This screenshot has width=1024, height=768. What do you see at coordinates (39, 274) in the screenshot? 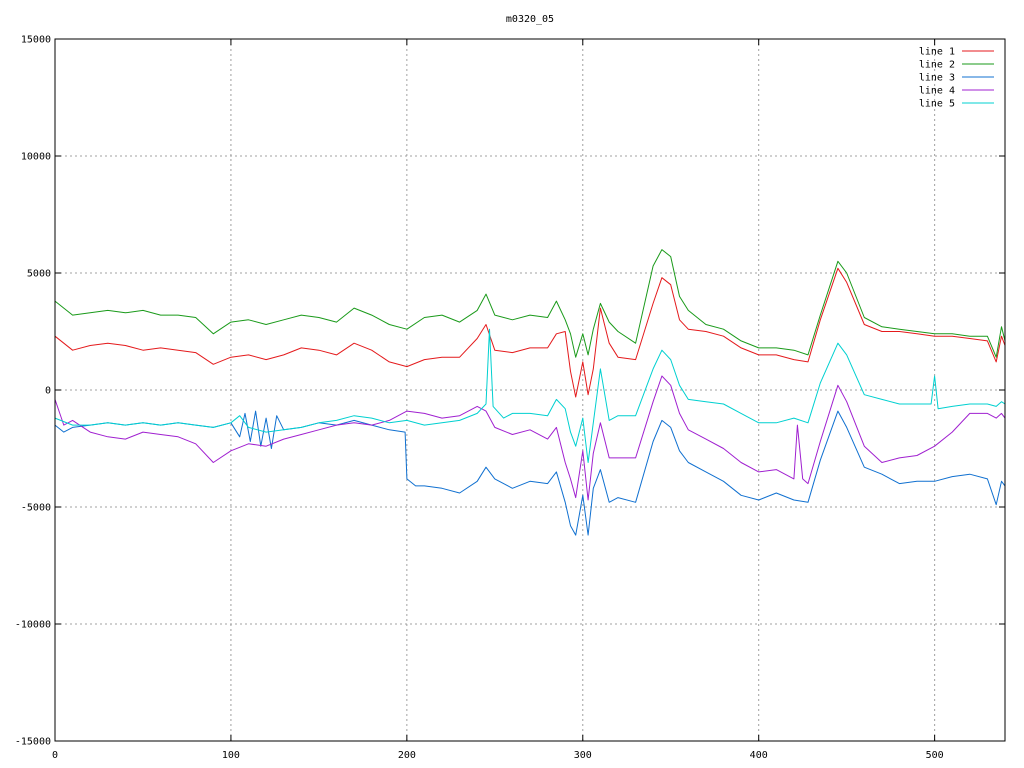
I see `y-tick-label: 5000` at bounding box center [39, 274].